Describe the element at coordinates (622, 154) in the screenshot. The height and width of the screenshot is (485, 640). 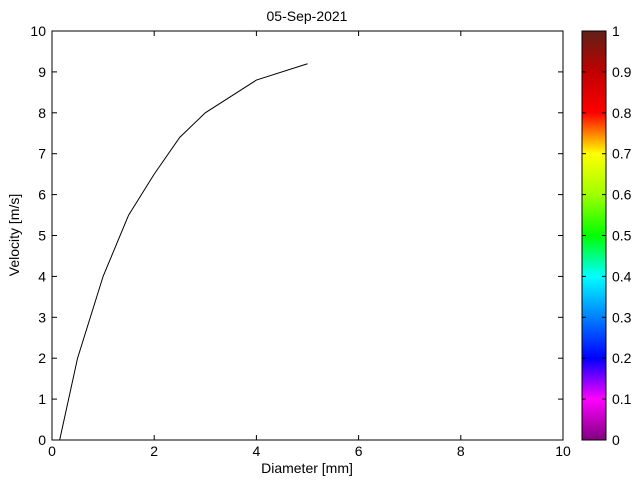
I see `colorbar-tick-label: 0.7` at that location.